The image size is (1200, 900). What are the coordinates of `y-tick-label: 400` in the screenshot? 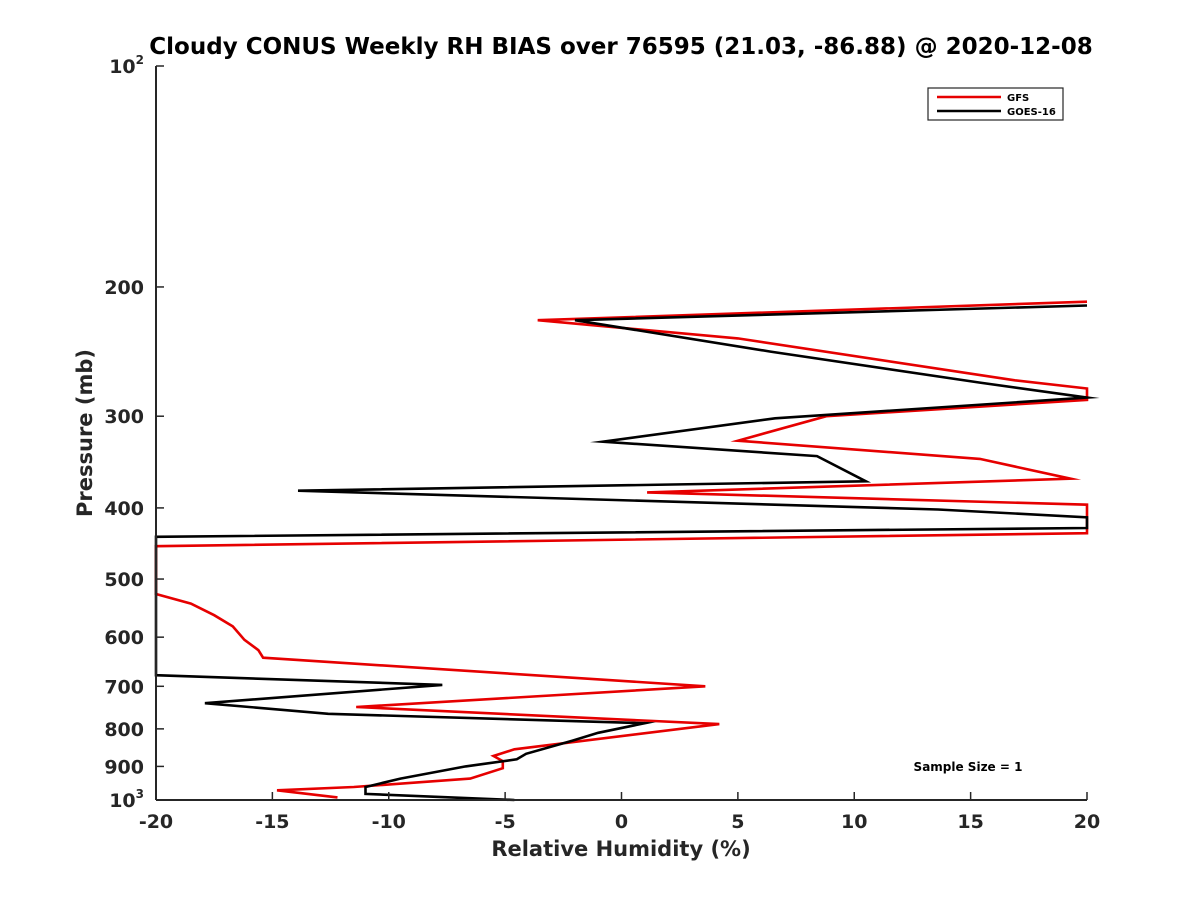 It's located at (124, 509).